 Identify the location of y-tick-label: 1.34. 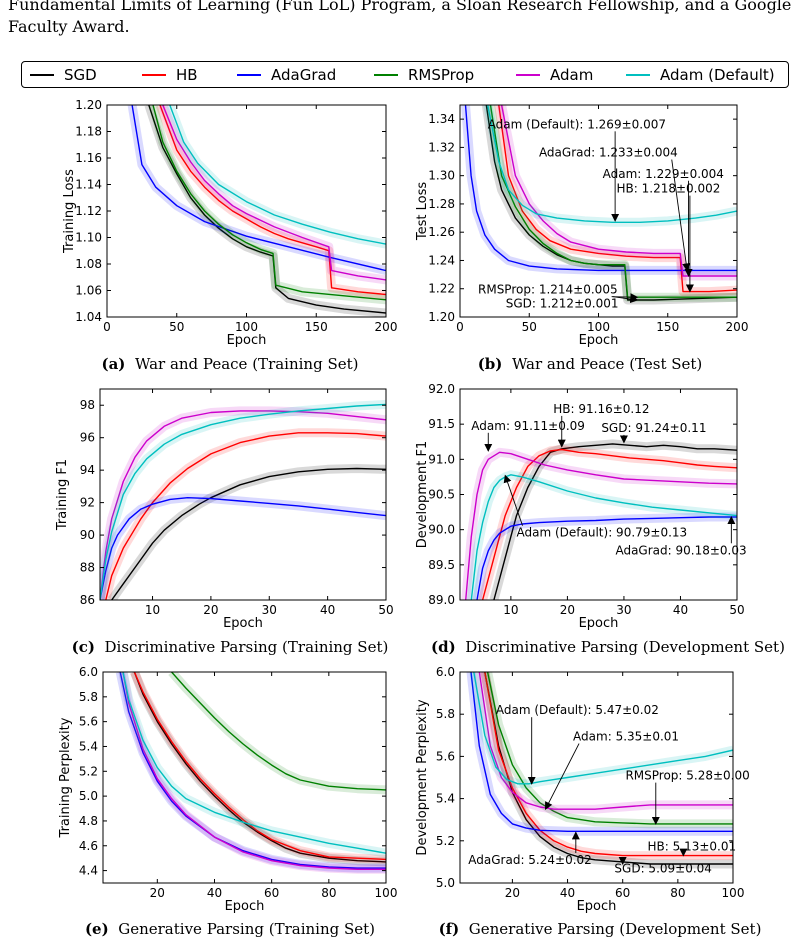
(441, 119).